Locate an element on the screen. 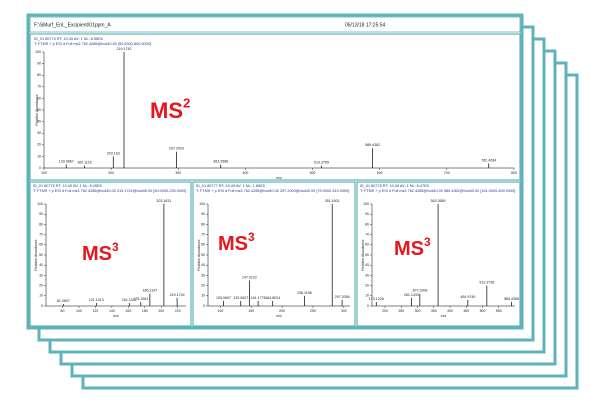 This screenshot has width=590, height=402. scan-header: ID_01 80777 RT: 10.49 AV: 1 NL: 1.85E5 is located at coordinates (230, 186).